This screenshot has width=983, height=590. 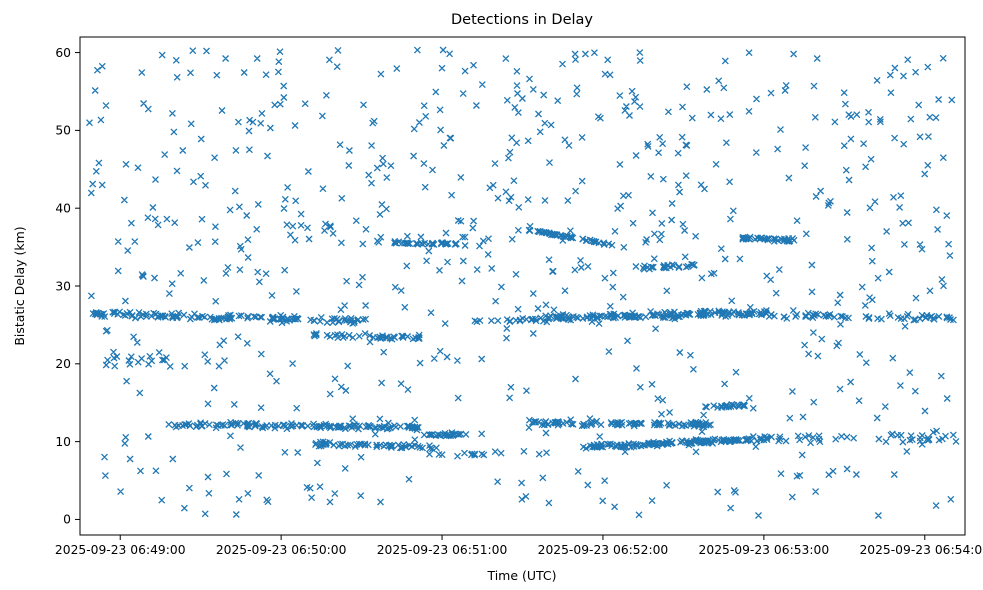 What do you see at coordinates (63, 131) in the screenshot?
I see `y-tick-label: 50` at bounding box center [63, 131].